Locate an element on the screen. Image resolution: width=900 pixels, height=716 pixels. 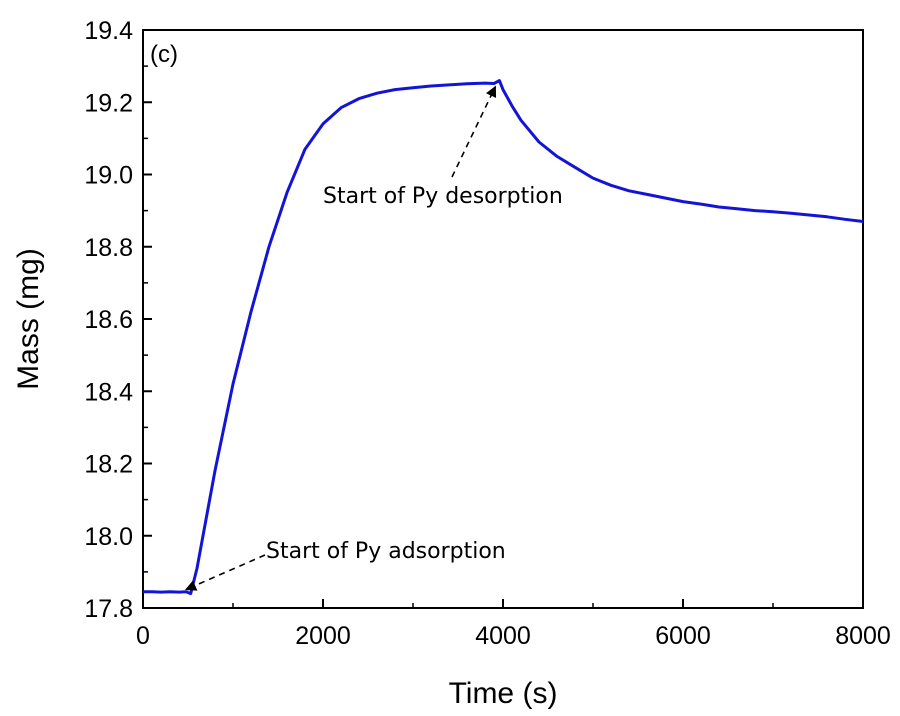
desorption-arrow is located at coordinates (474, 131).